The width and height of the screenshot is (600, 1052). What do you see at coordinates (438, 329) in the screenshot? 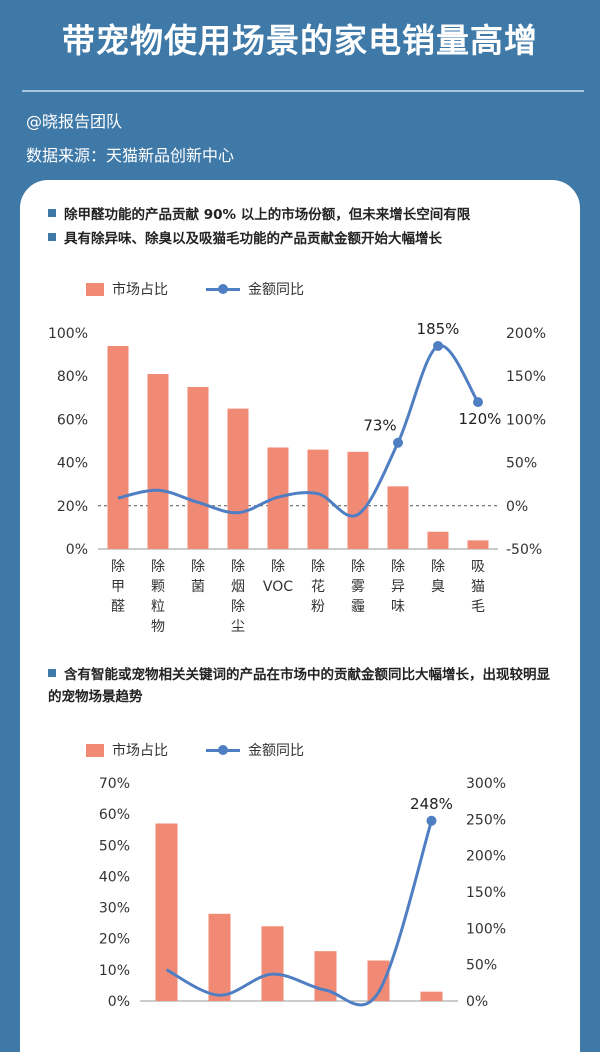
I see `line-data-label: 185%` at bounding box center [438, 329].